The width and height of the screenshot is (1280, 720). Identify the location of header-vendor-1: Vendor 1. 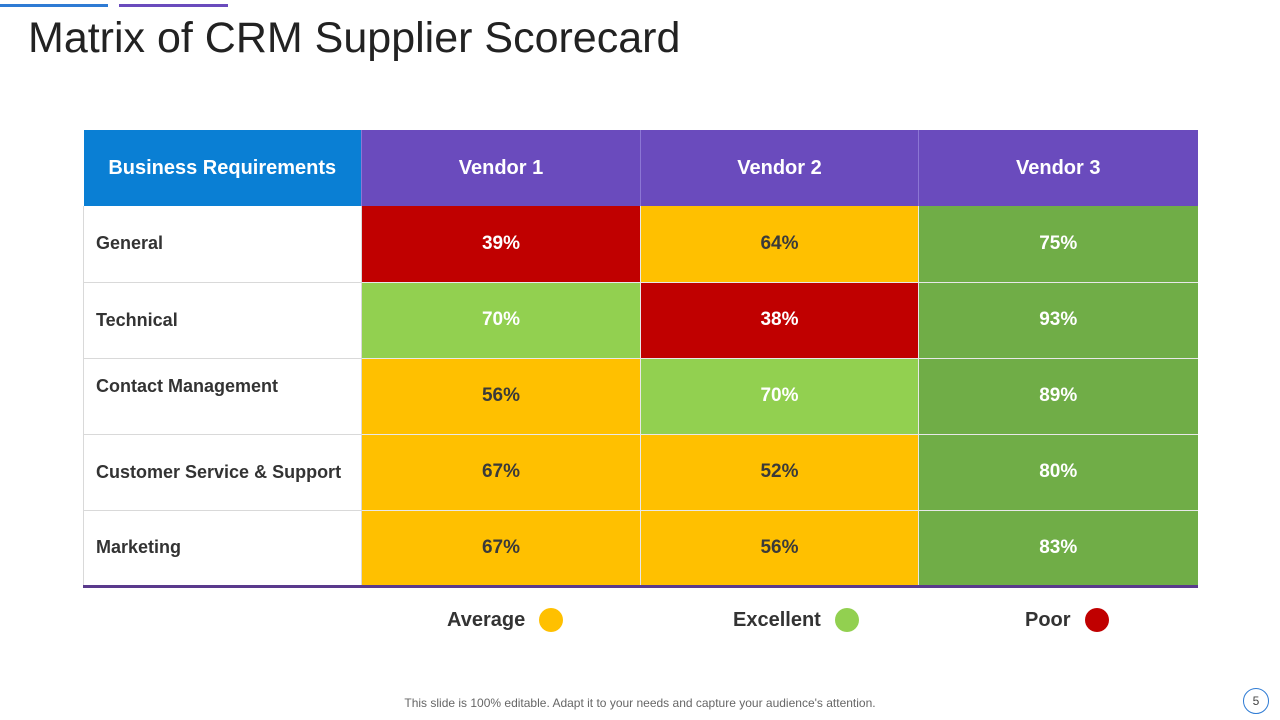
(501, 168).